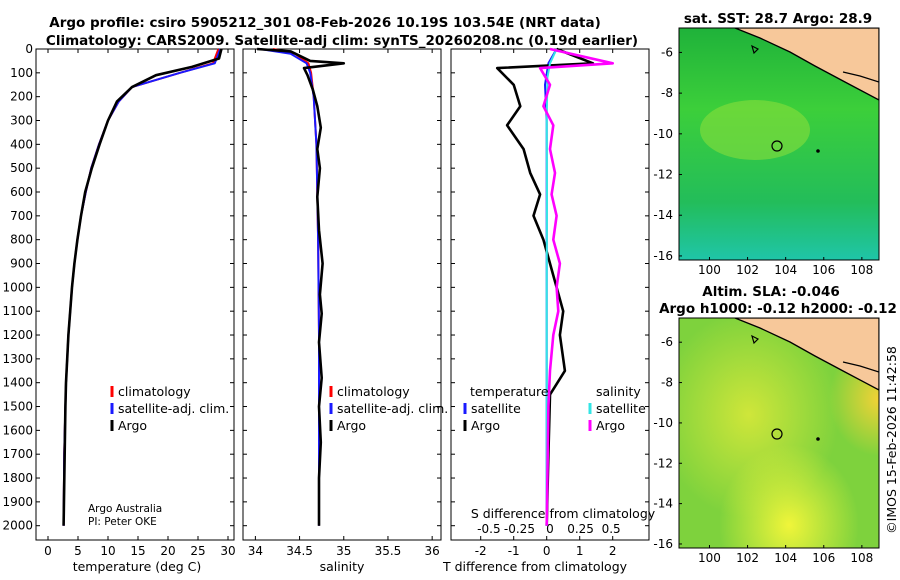  Describe the element at coordinates (21, 73) in the screenshot. I see `depth-tick-label: 100` at that location.